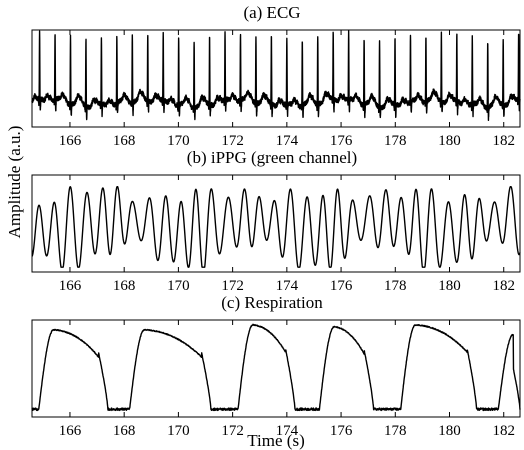  I want to click on panel-c-title: (c) Respiration, so click(272, 302).